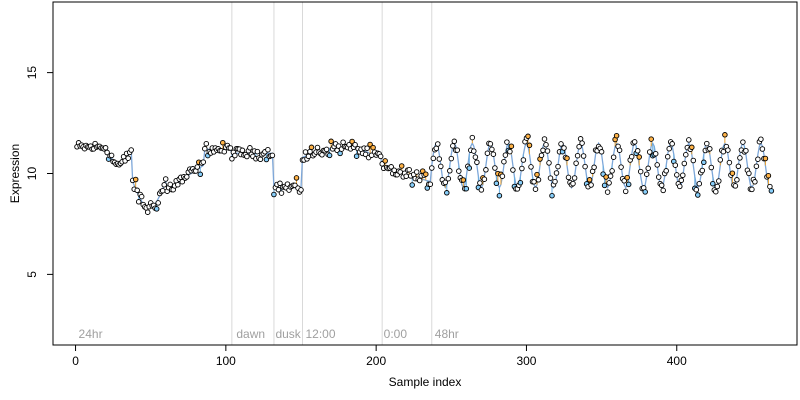 This screenshot has width=800, height=400. I want to click on y-tick-label: 10, so click(32, 174).